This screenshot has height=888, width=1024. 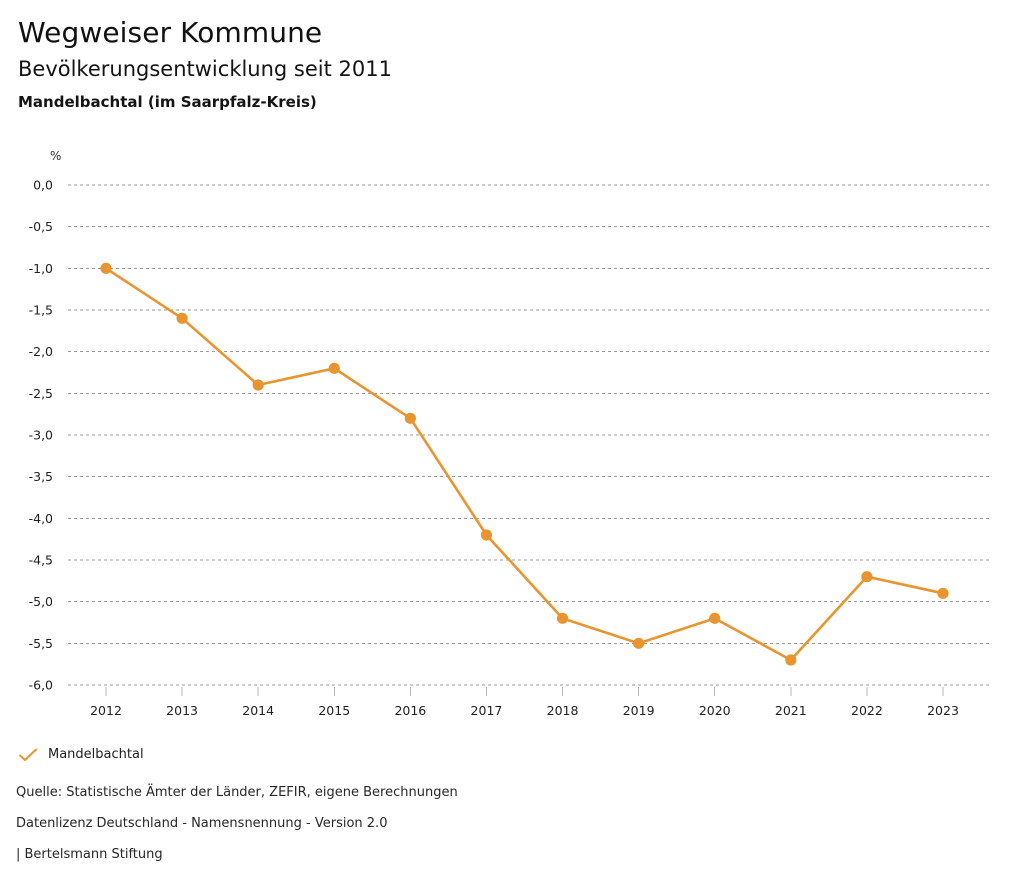 What do you see at coordinates (41, 601) in the screenshot?
I see `y-axis-tick-label: -5,0` at bounding box center [41, 601].